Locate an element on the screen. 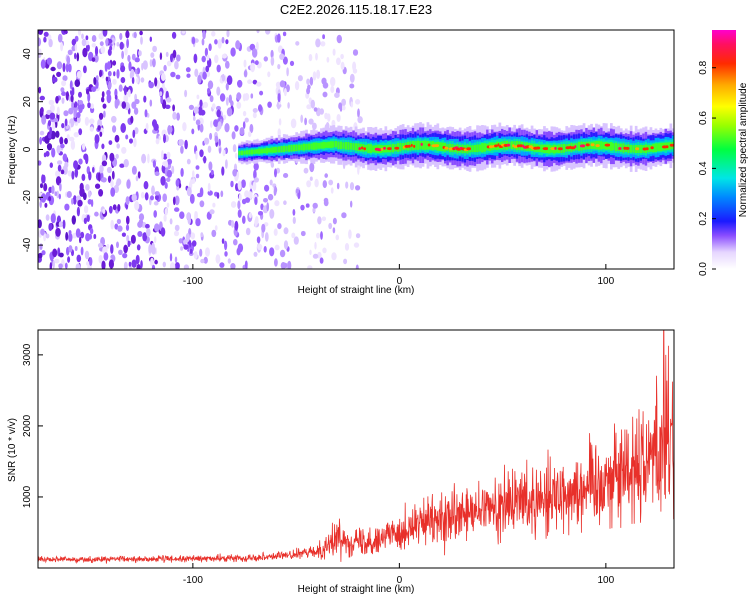 The image size is (750, 600). figure-title: C2E2.2026.115.18.17.E23 is located at coordinates (356, 9).